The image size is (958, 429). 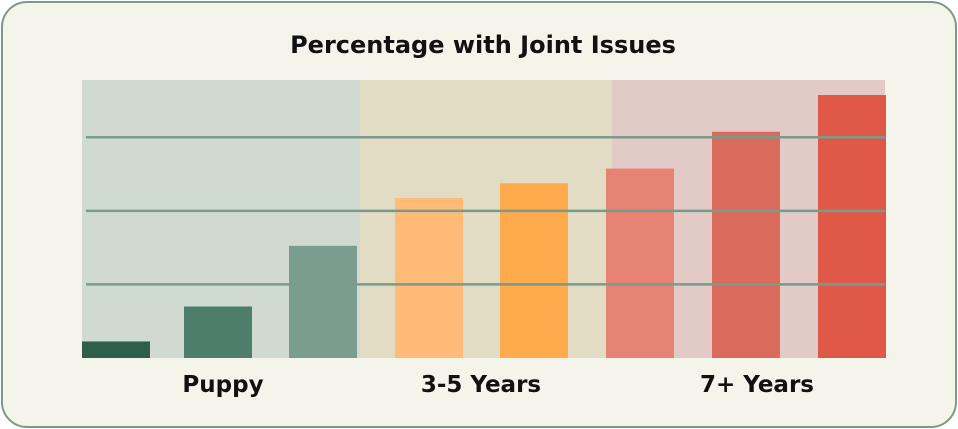 What do you see at coordinates (222, 385) in the screenshot?
I see `category-label-puppy: Puppy` at bounding box center [222, 385].